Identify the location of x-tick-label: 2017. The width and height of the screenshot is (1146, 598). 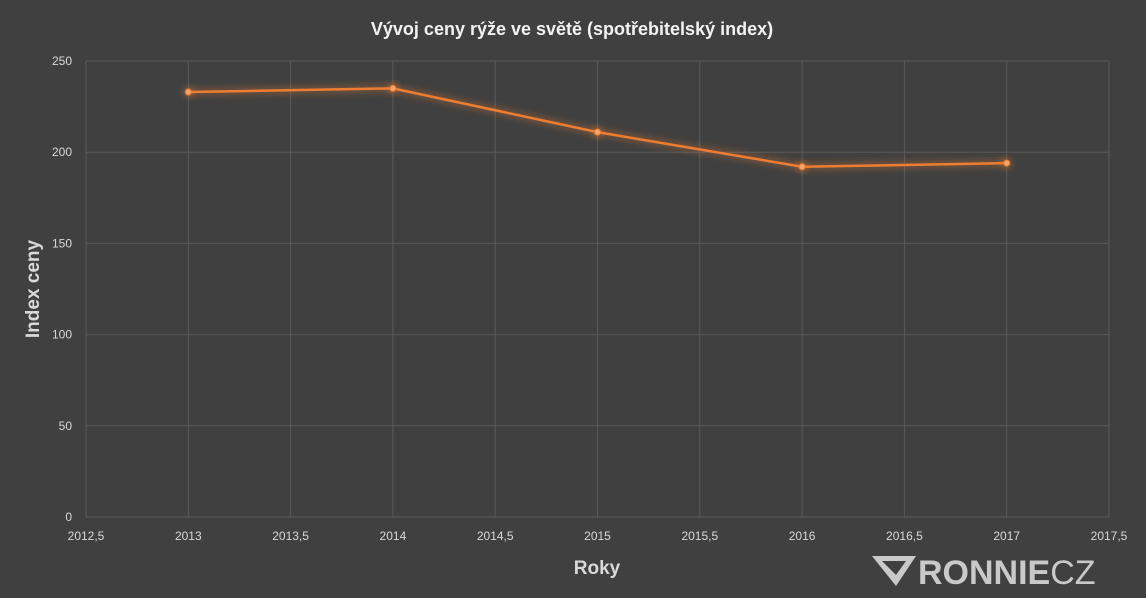
(1006, 536).